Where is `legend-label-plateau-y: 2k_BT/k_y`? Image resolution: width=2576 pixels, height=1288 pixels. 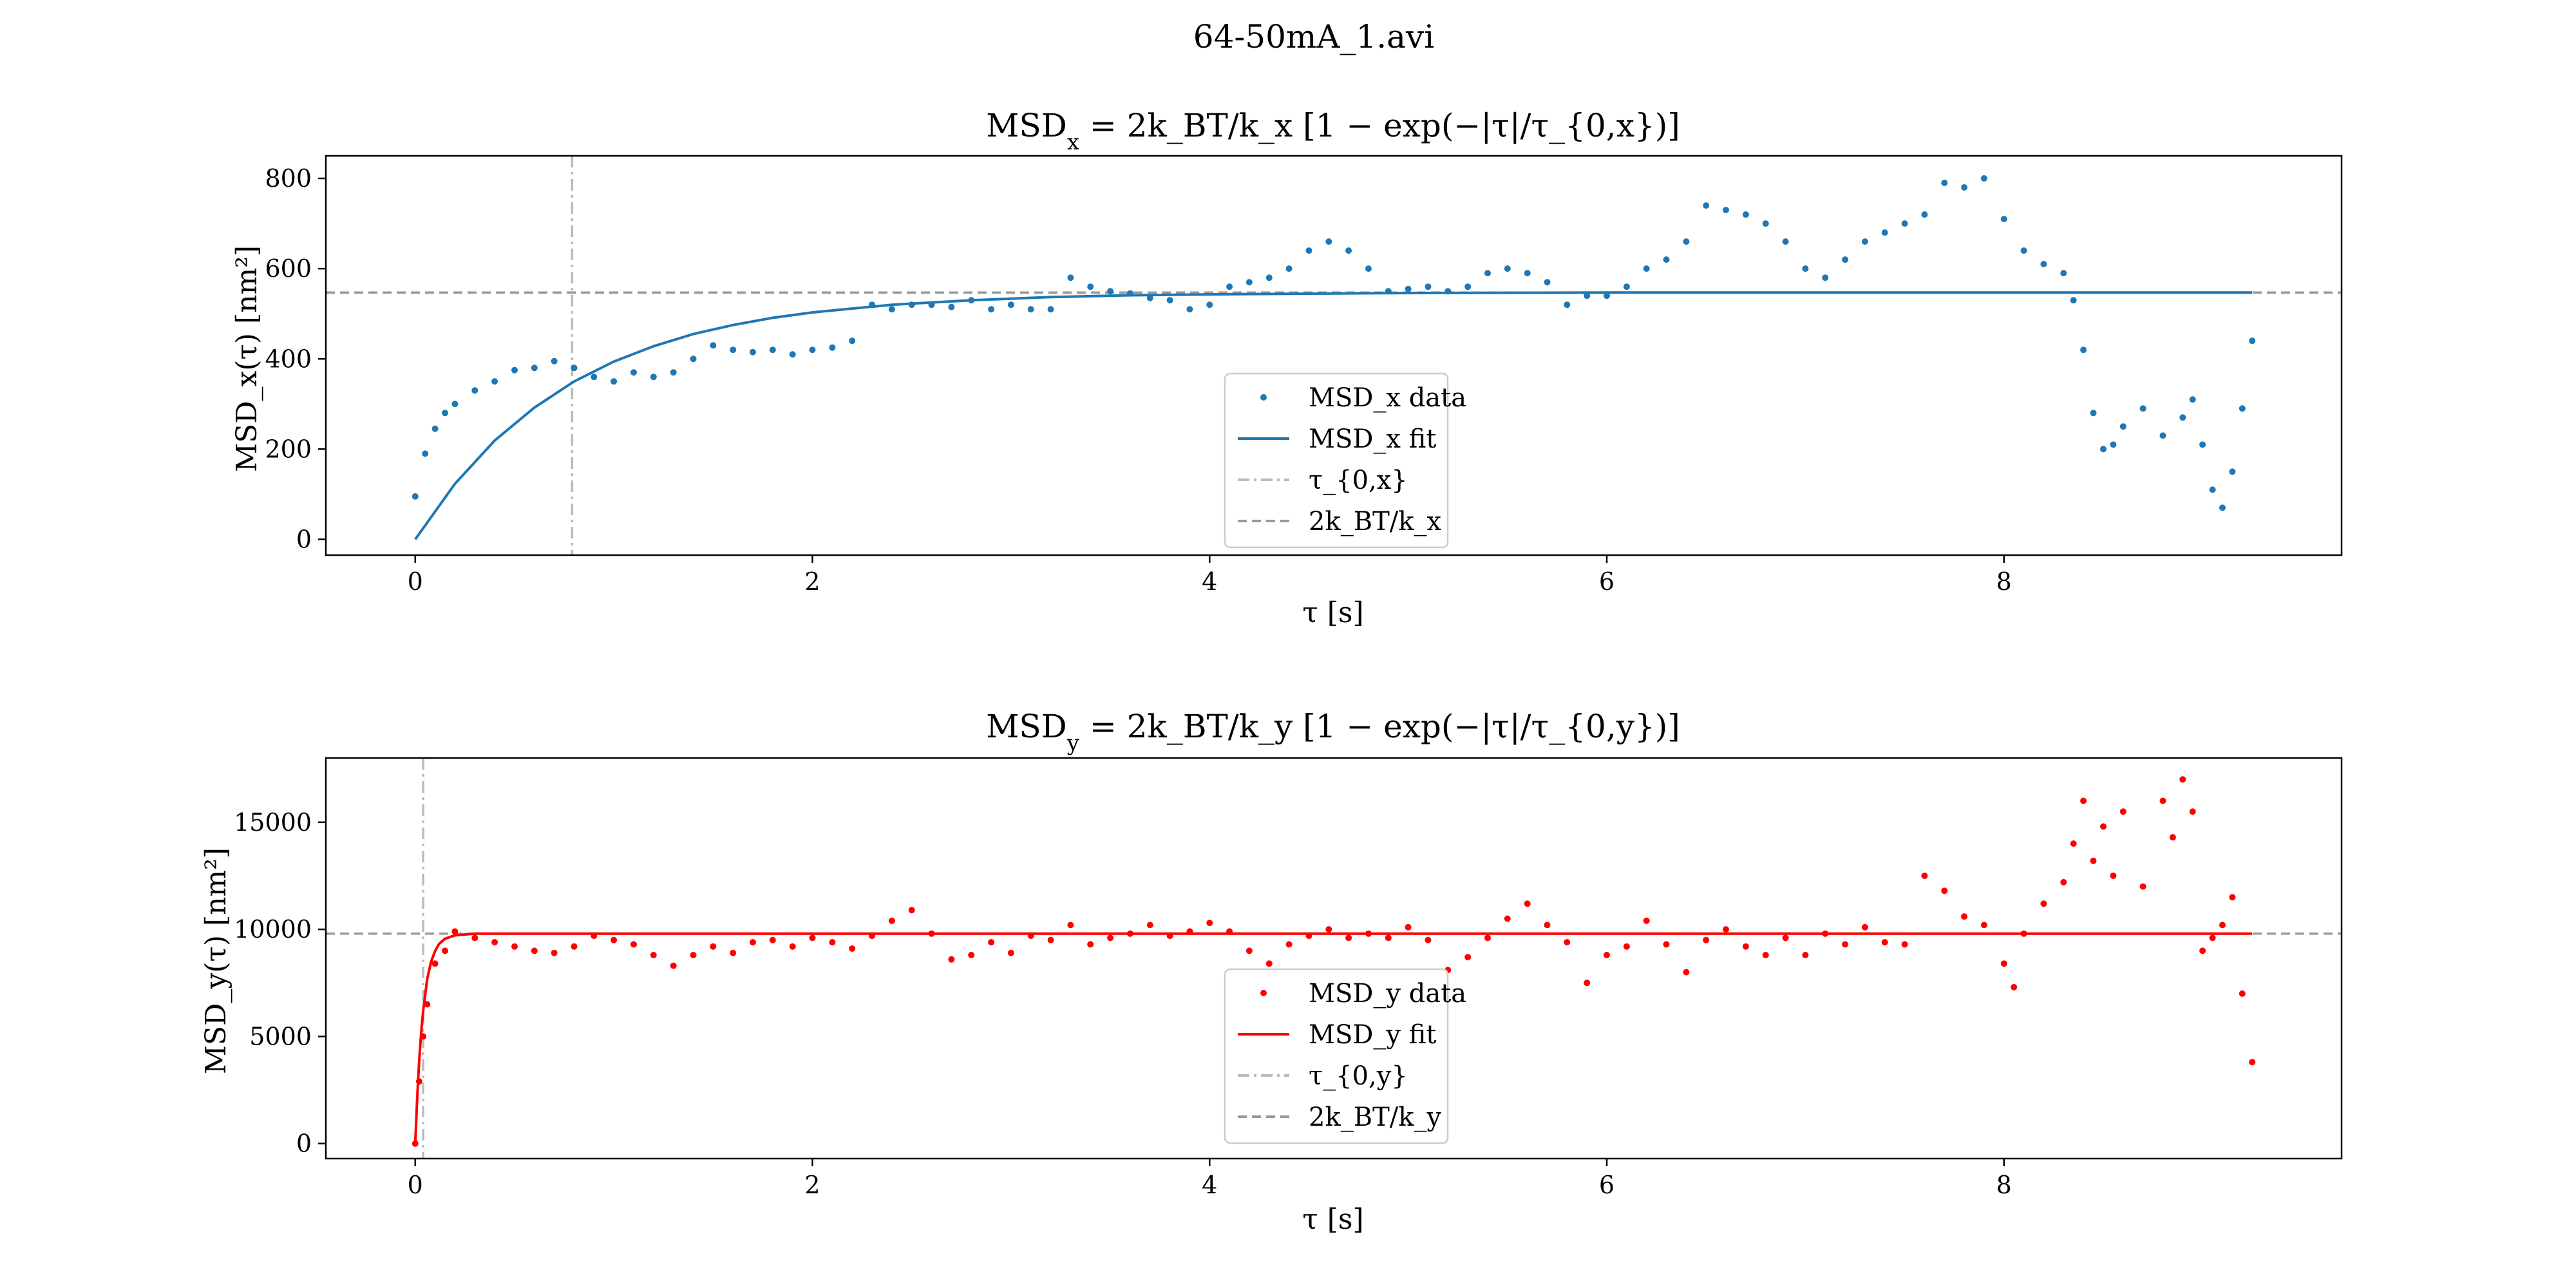
legend-label-plateau-y: 2k_BT/k_y is located at coordinates (1375, 1117).